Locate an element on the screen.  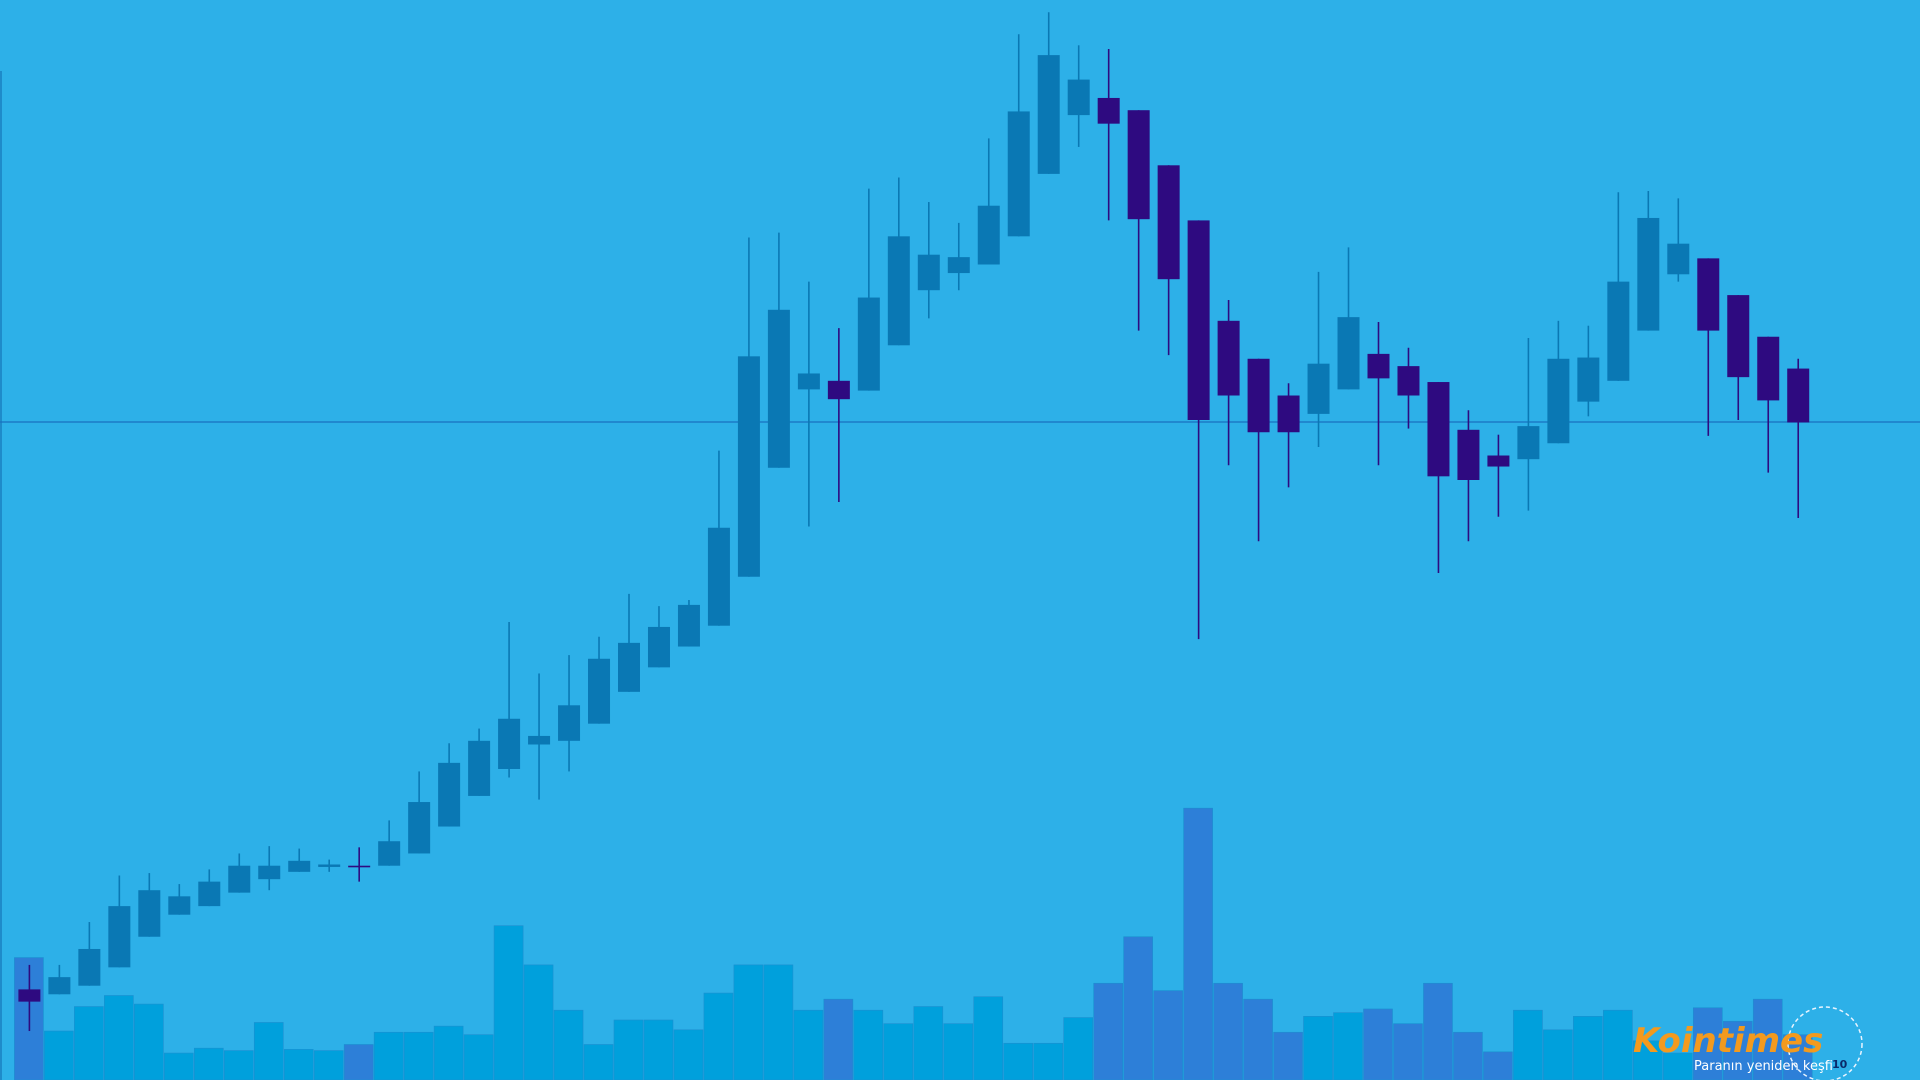
logo-badge: 10 is located at coordinates (1840, 1064).